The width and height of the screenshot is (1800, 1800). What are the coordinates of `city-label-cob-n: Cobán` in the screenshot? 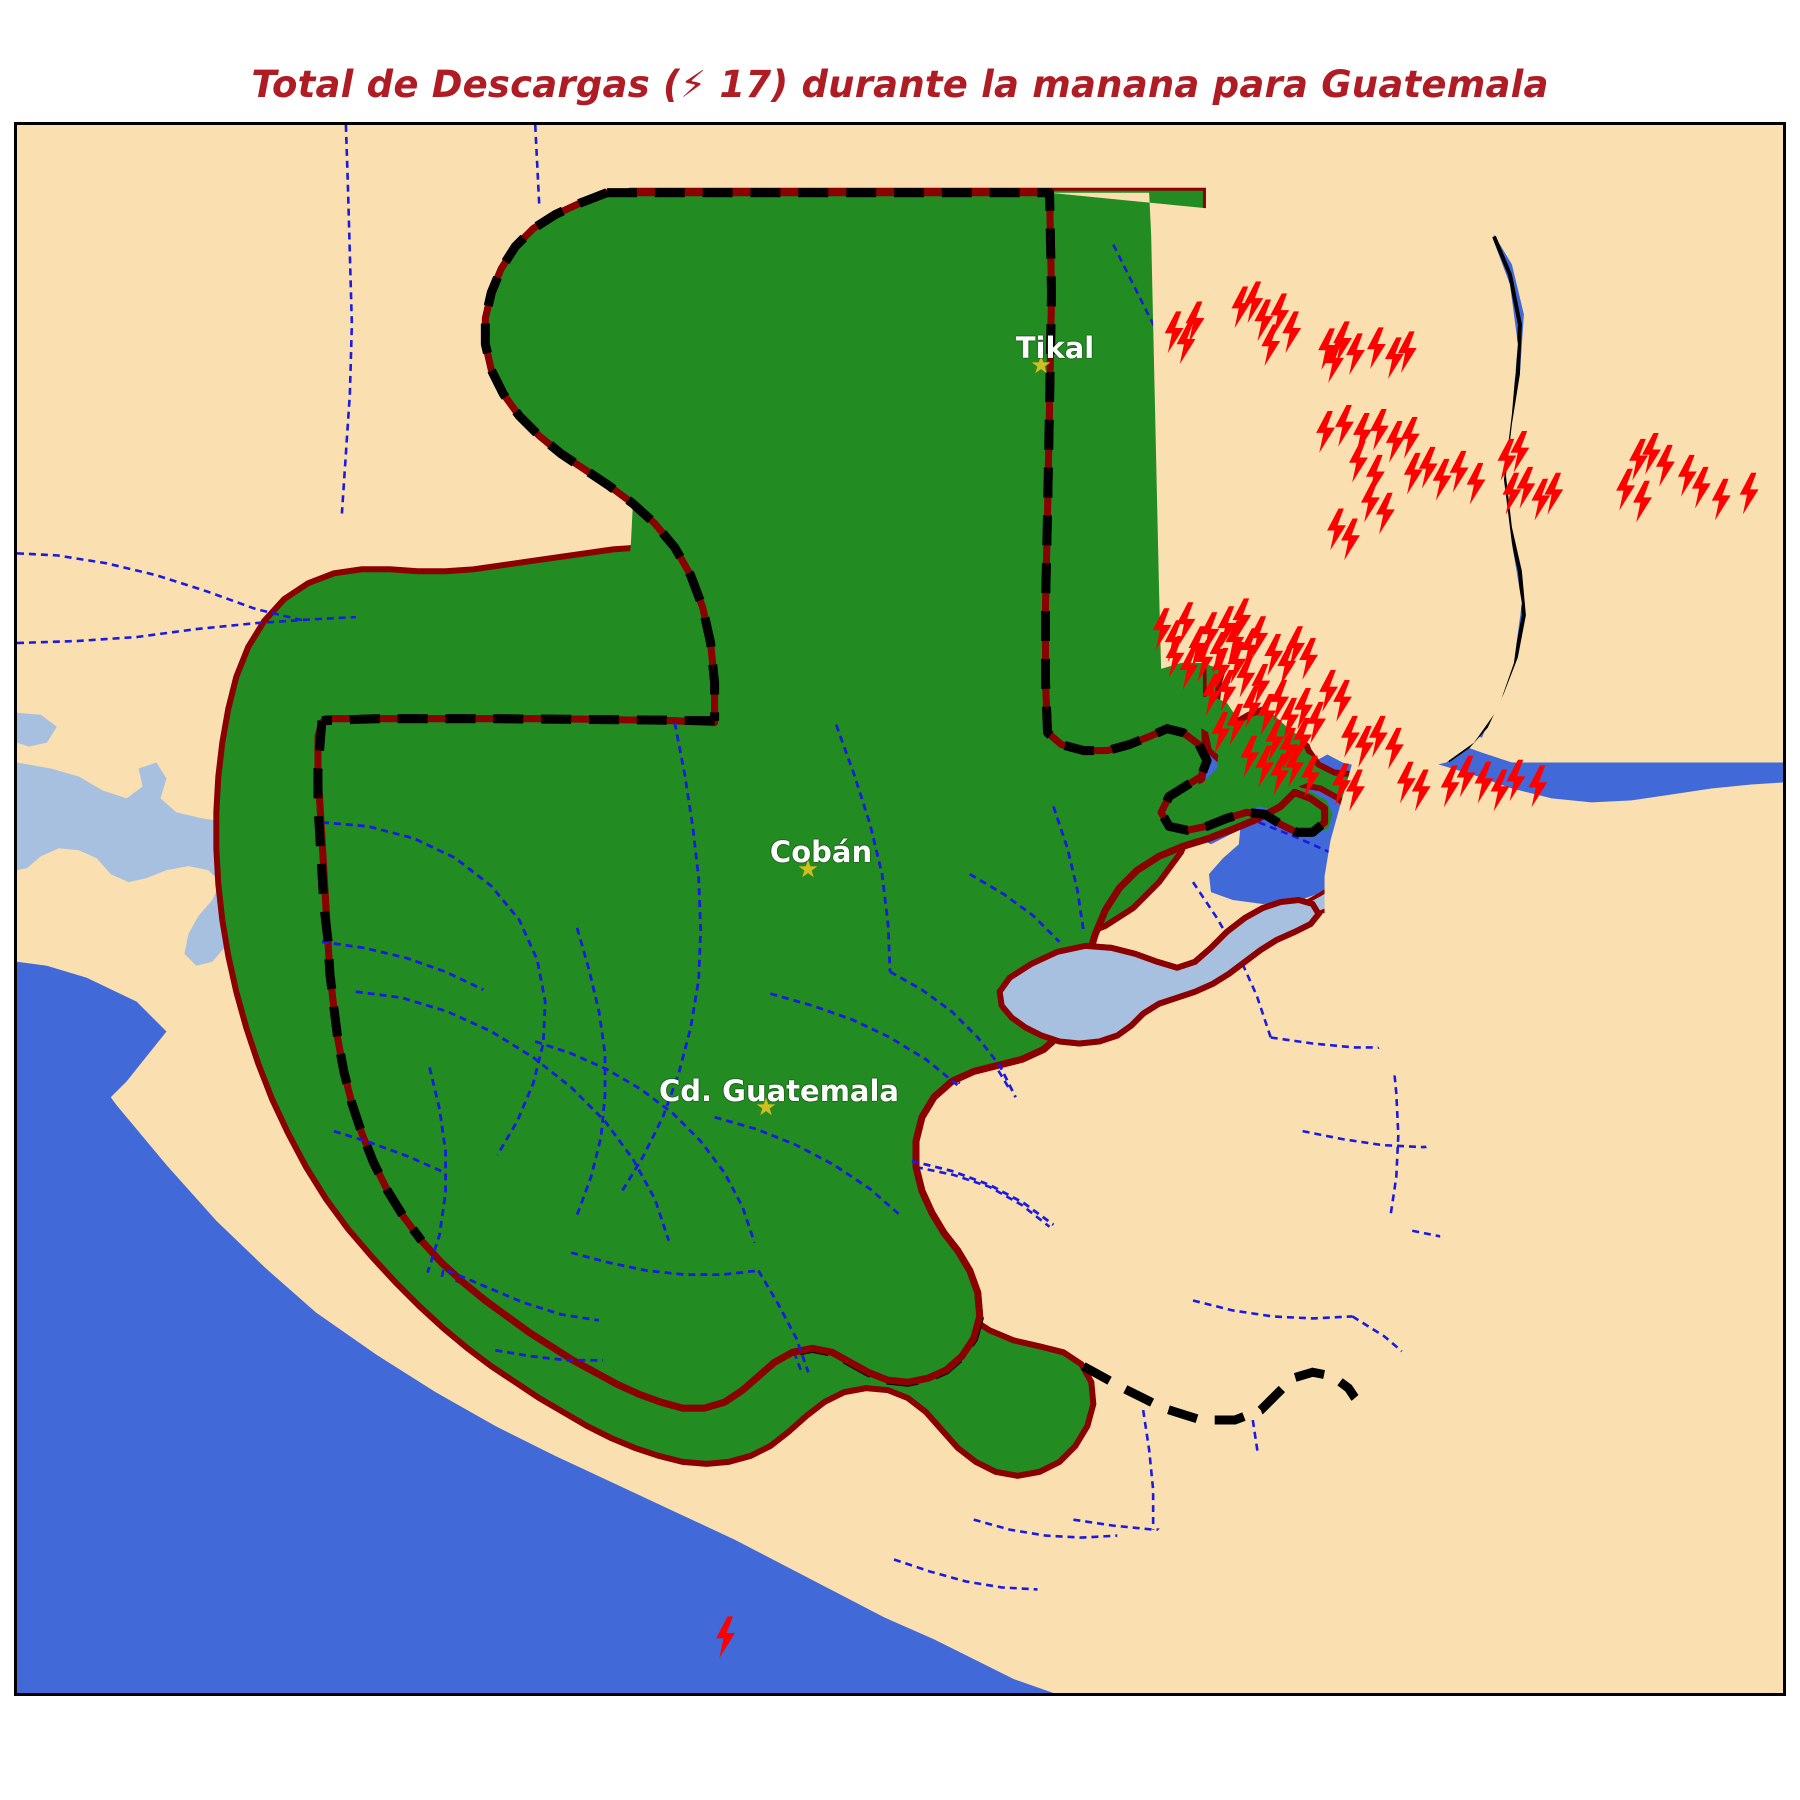 It's located at (821, 852).